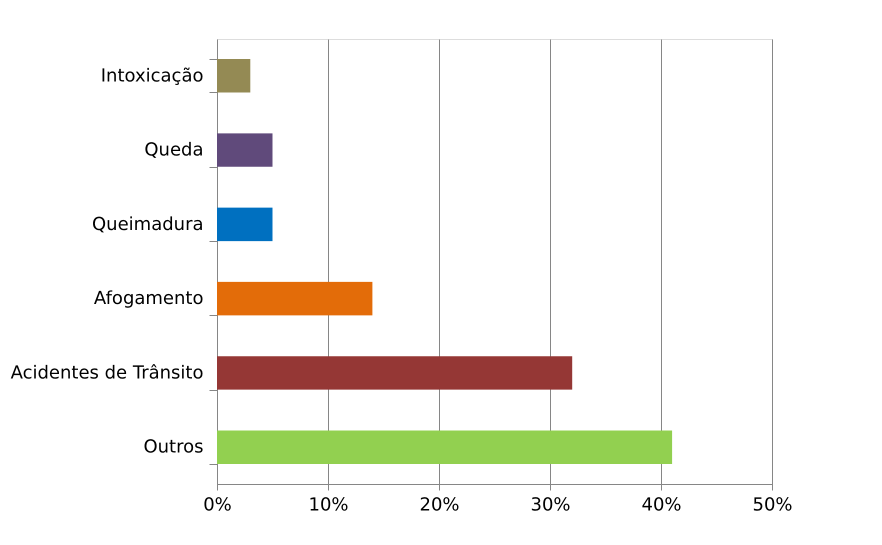  I want to click on y-tick-label: Outros, so click(173, 447).